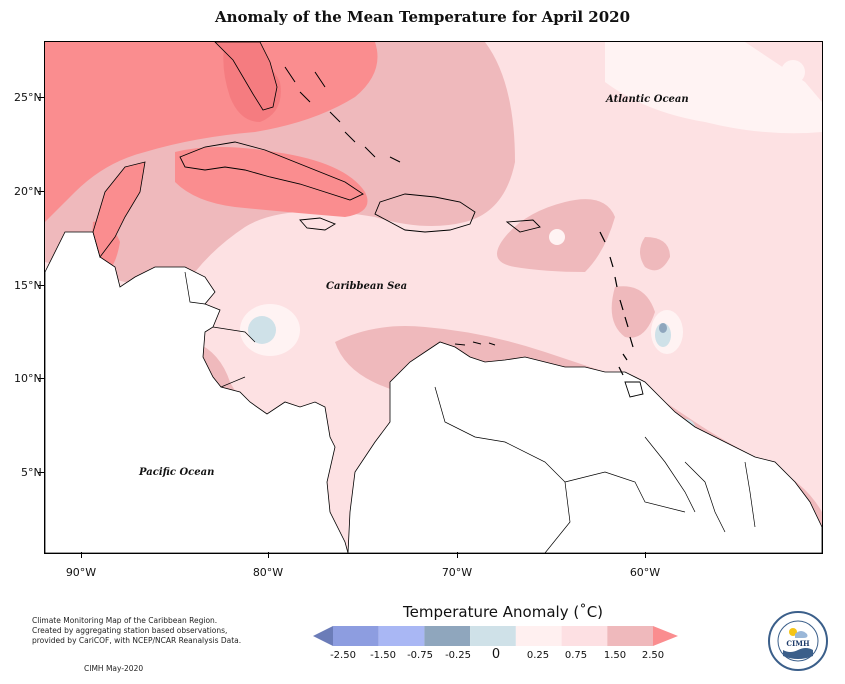 This screenshot has height=684, width=845. What do you see at coordinates (234, 334) in the screenshot?
I see `border-honduras` at bounding box center [234, 334].